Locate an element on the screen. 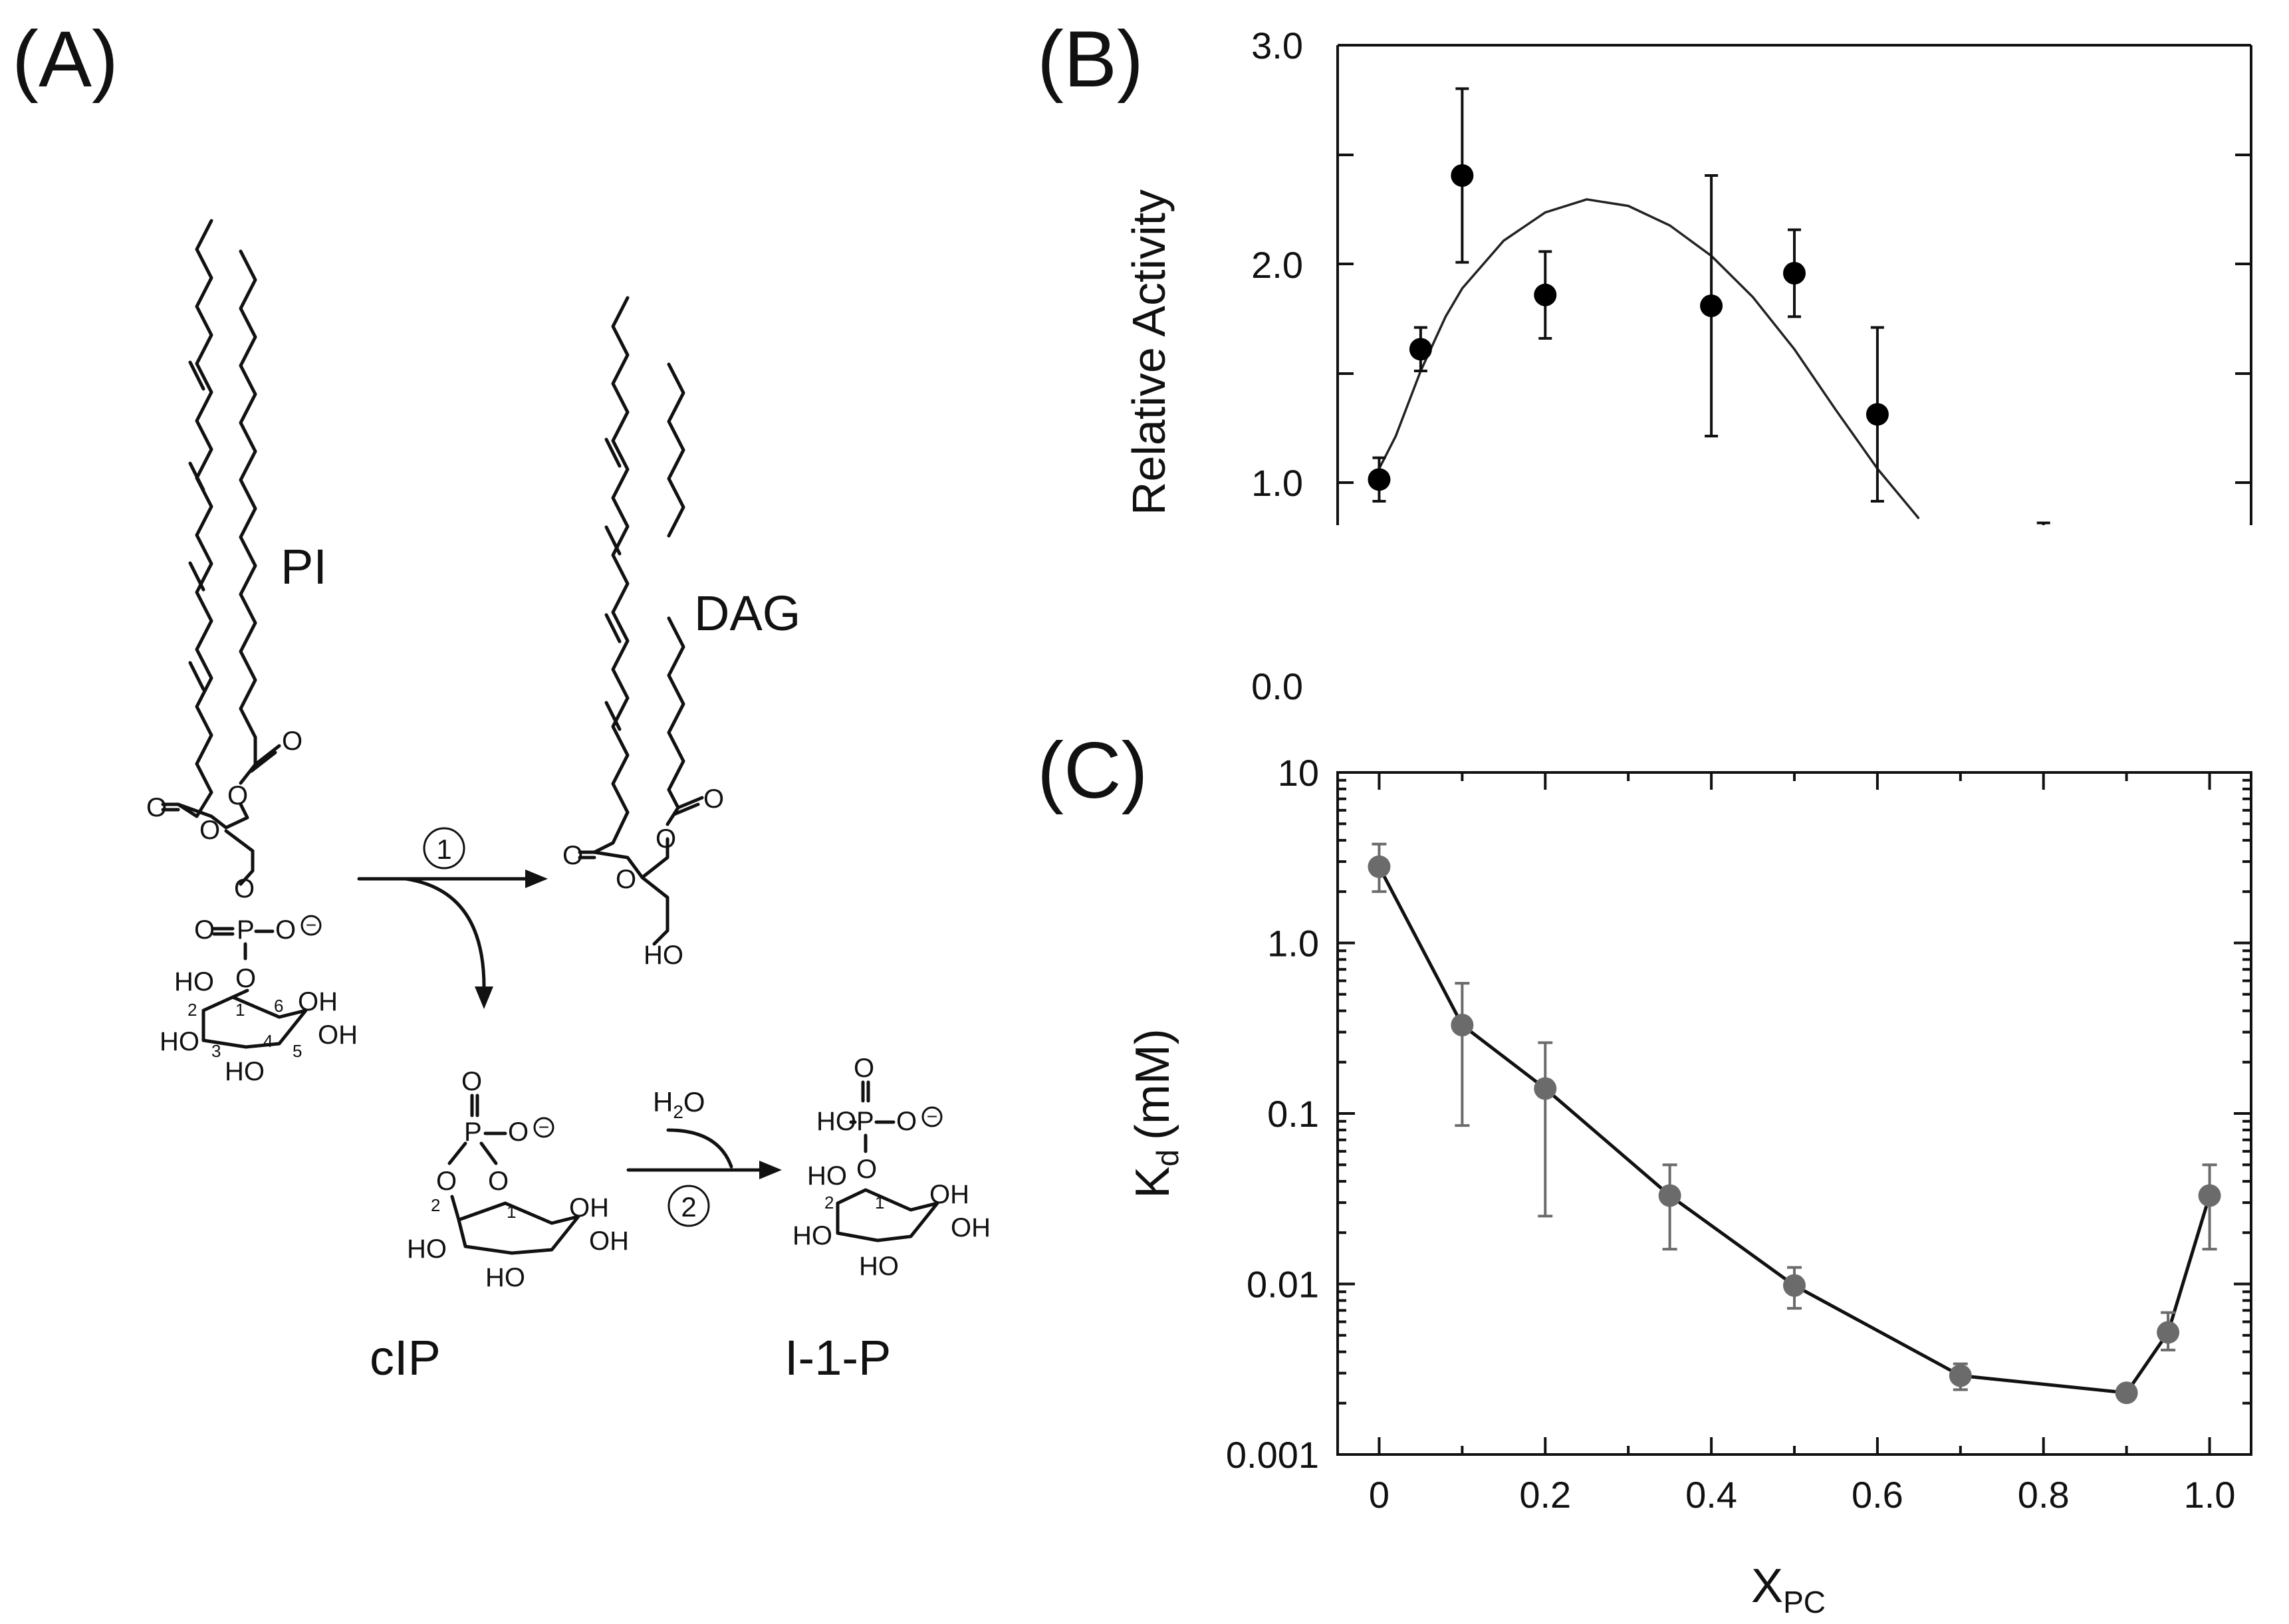 Image resolution: width=2289 pixels, height=1624 pixels. i1p-ho-3: HO is located at coordinates (879, 1267).